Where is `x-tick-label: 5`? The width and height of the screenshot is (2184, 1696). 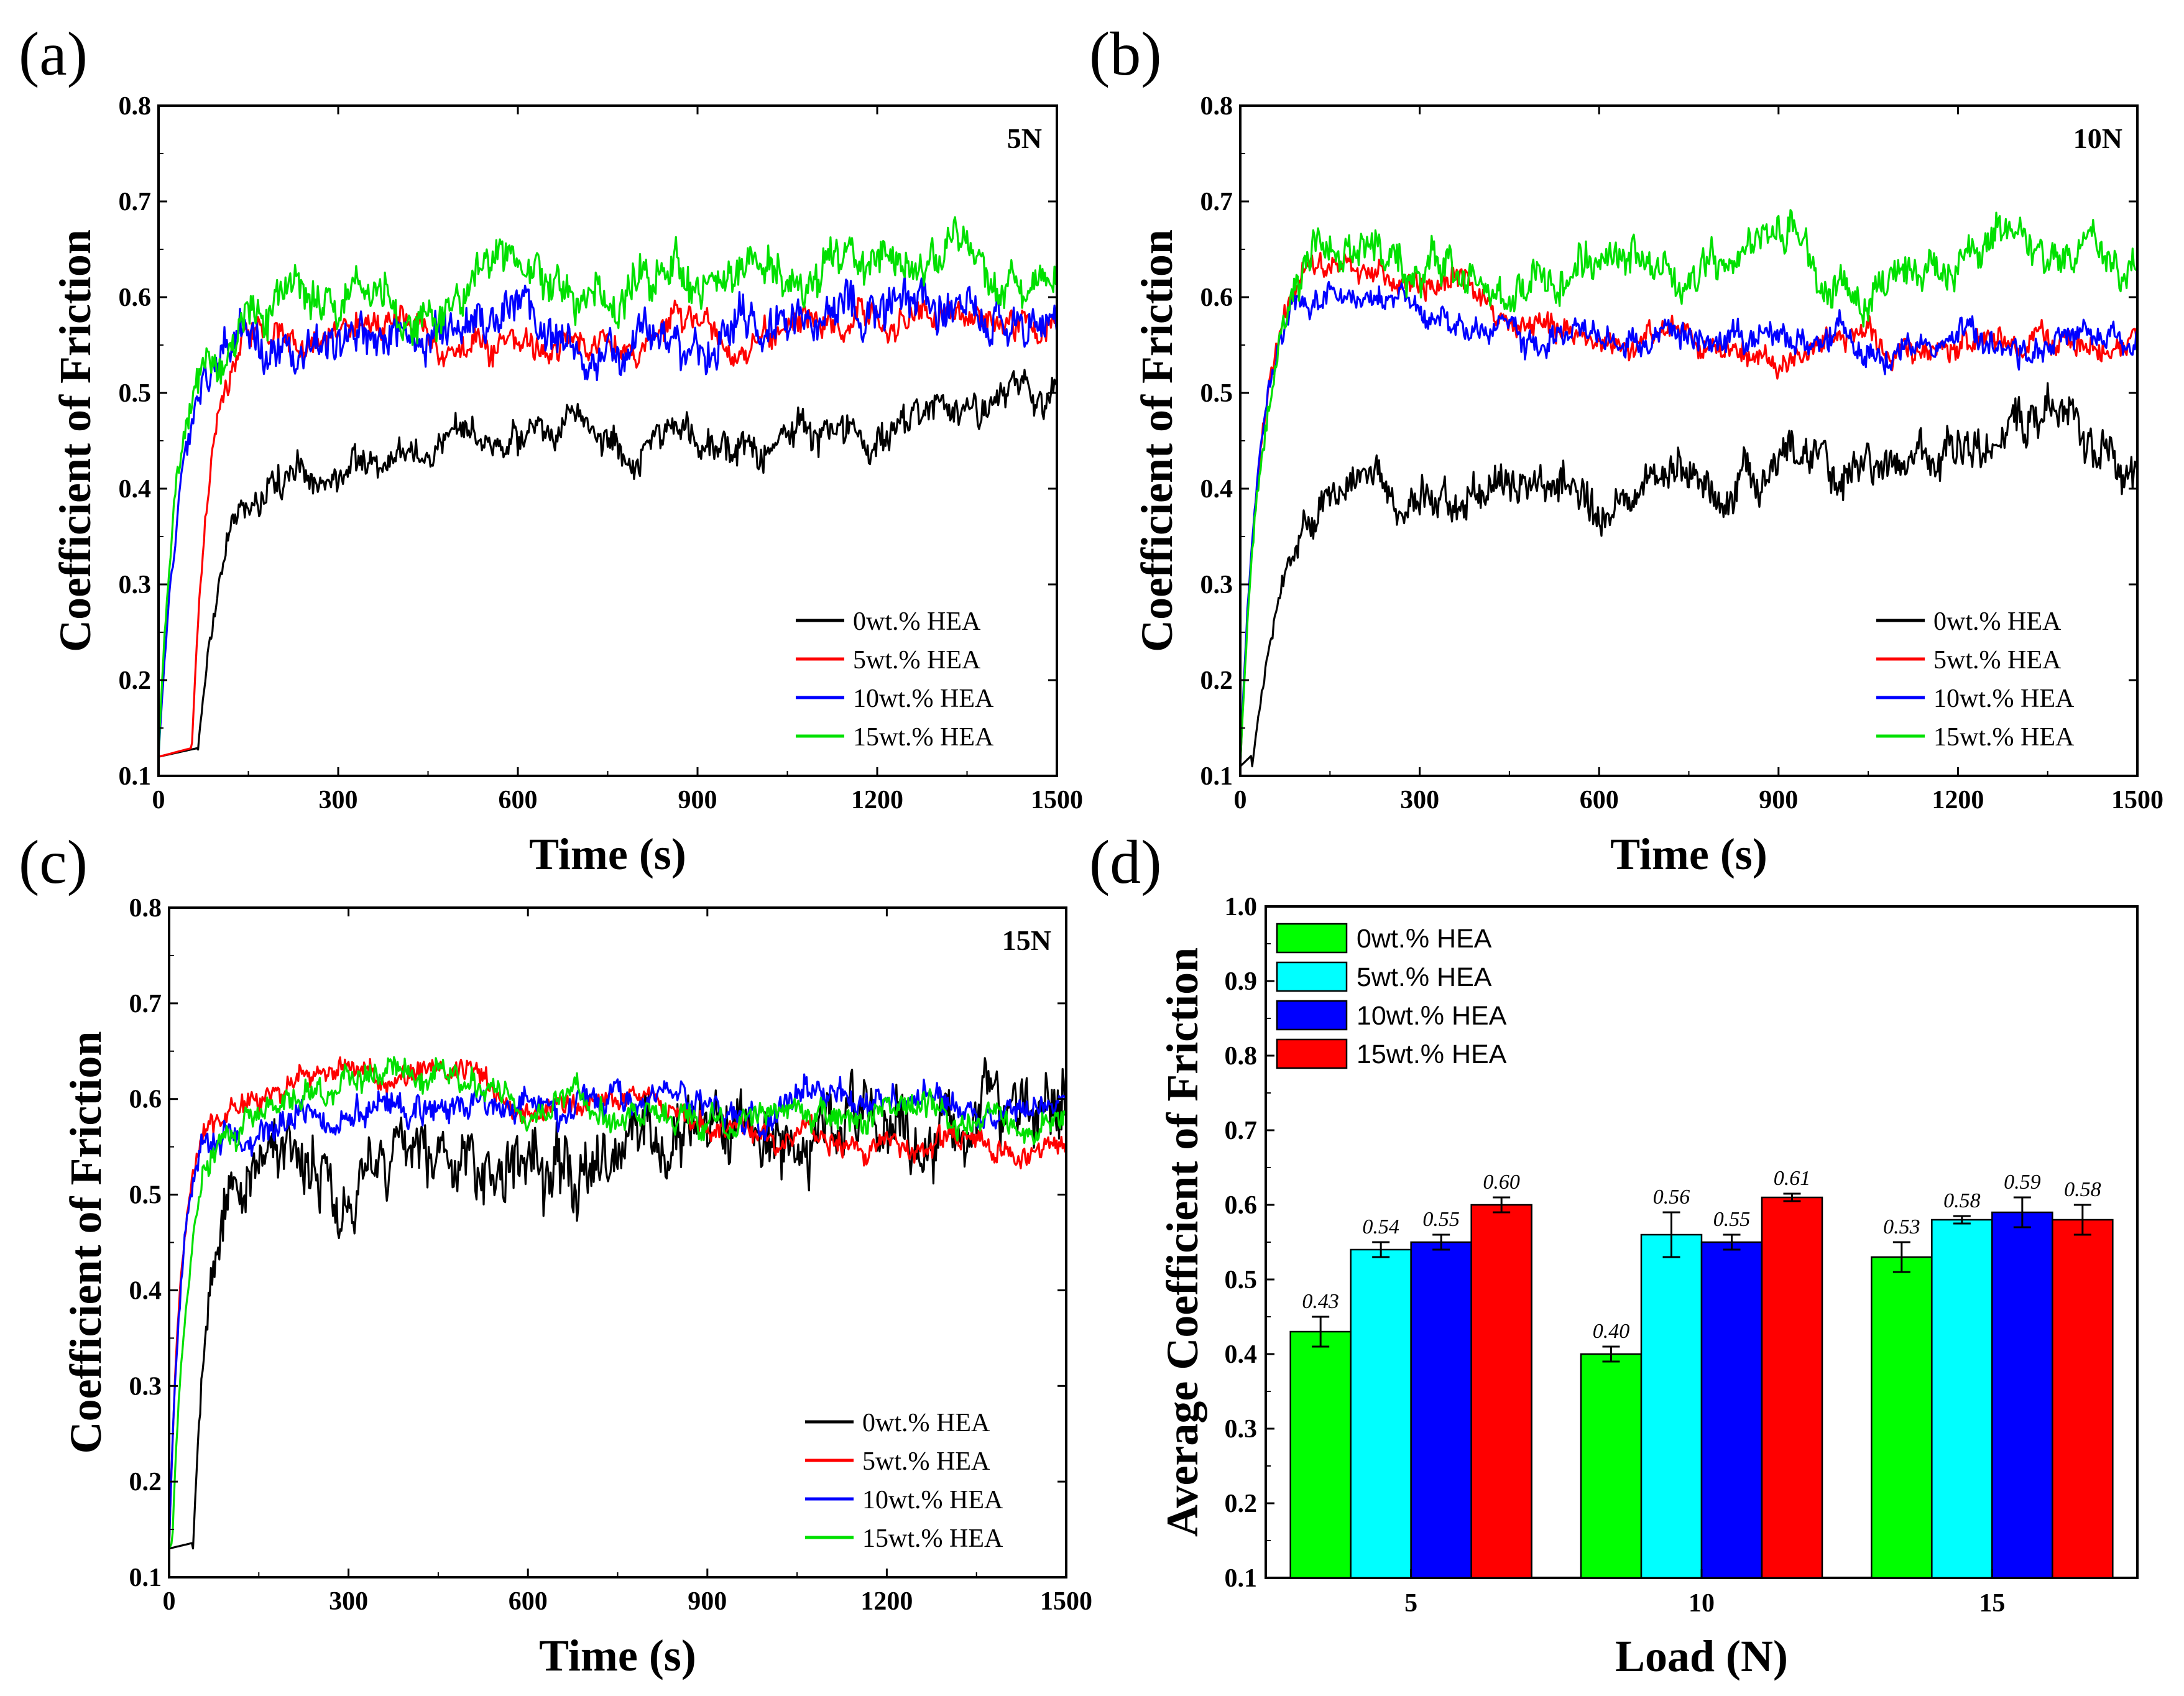 x-tick-label: 5 is located at coordinates (1410, 1603).